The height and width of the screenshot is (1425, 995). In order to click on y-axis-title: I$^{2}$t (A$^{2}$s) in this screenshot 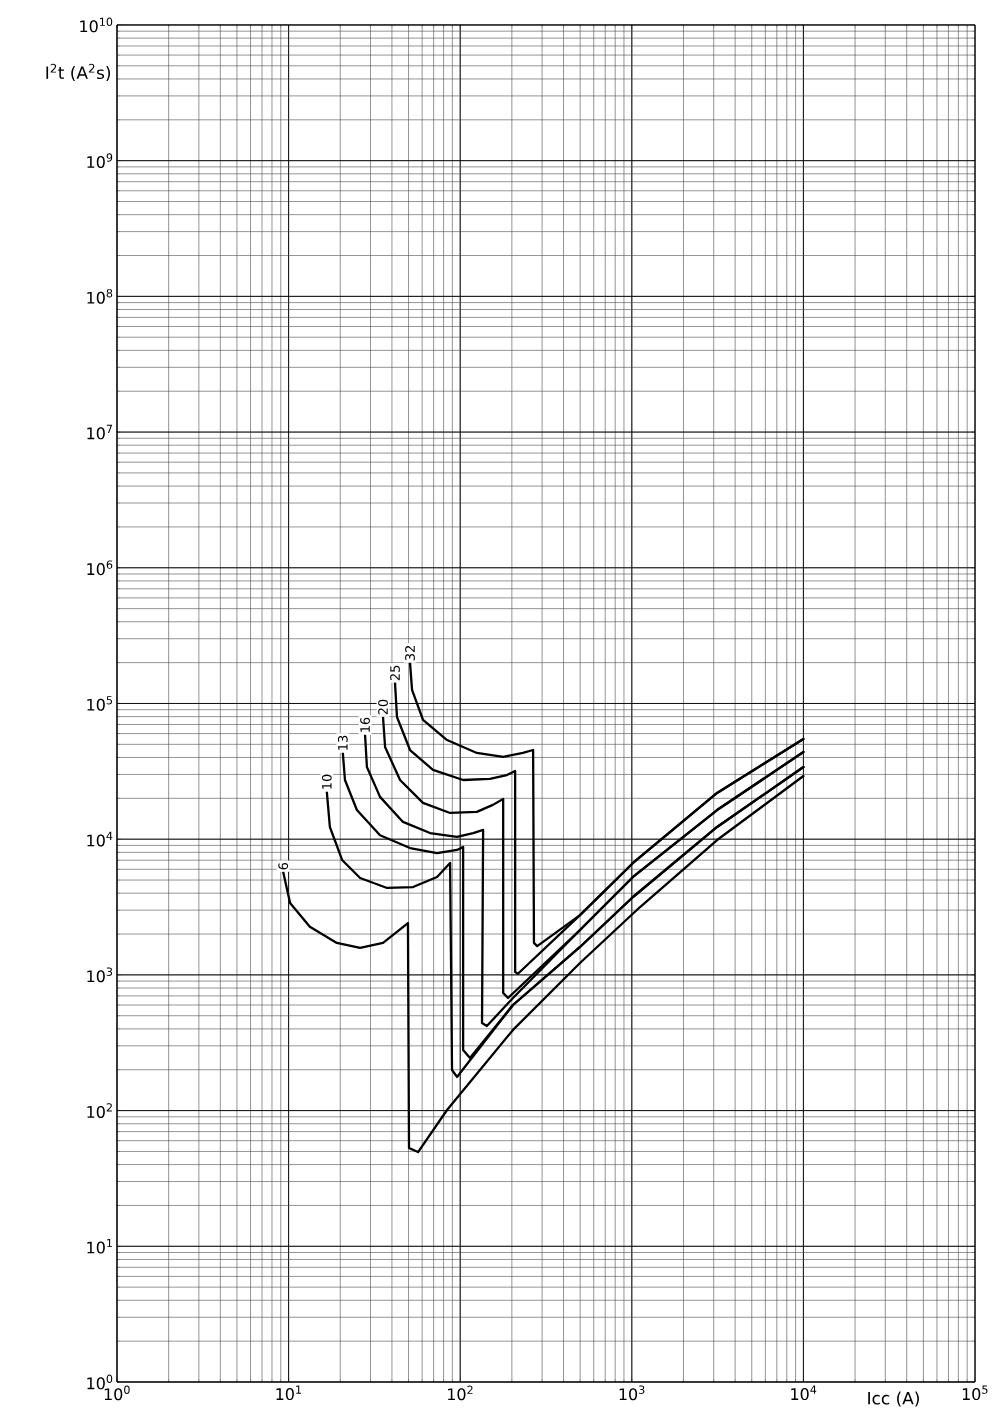, I will do `click(78, 72)`.